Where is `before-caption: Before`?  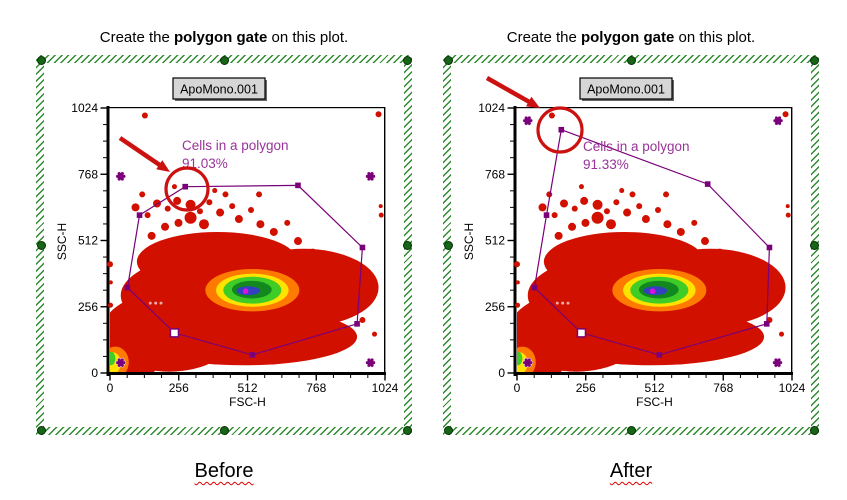
before-caption: Before is located at coordinates (224, 471).